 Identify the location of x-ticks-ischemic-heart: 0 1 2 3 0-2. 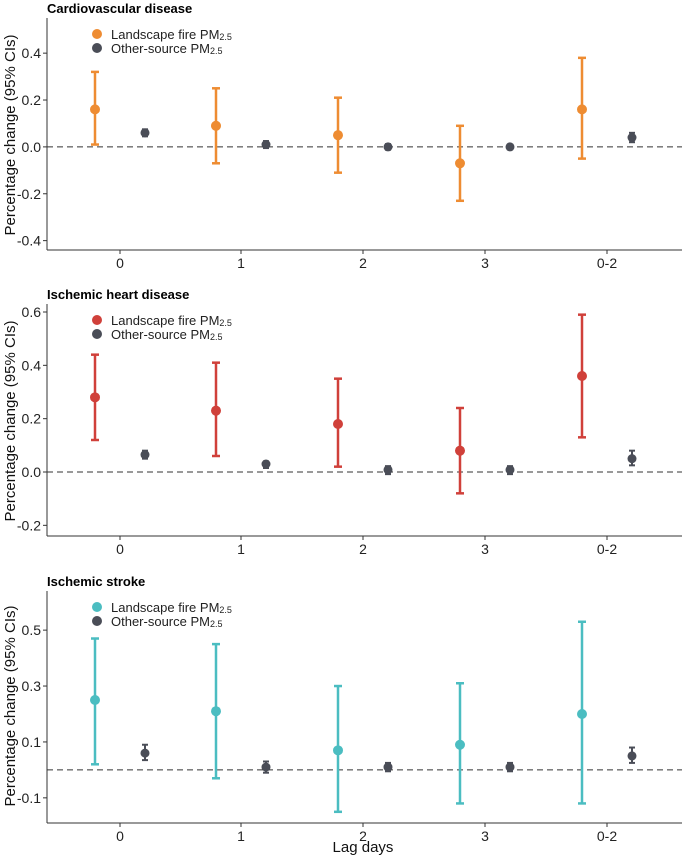
(366, 546).